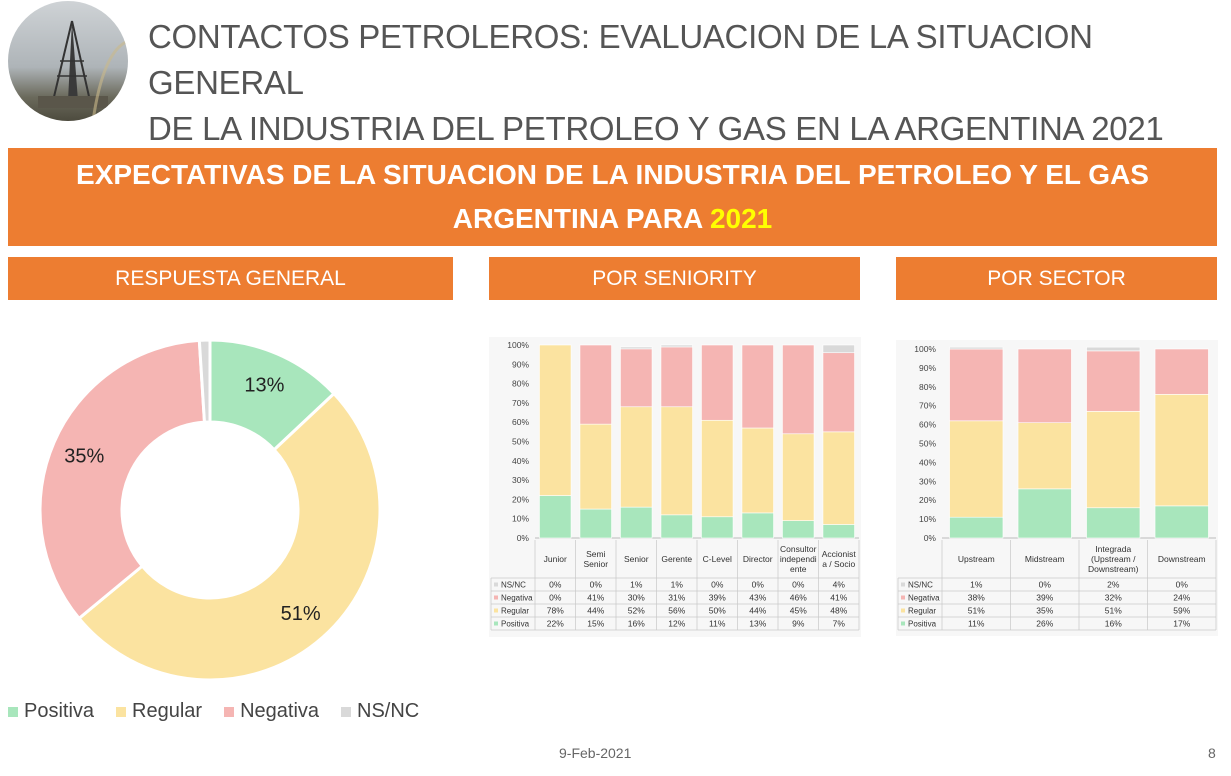 The image size is (1231, 776). What do you see at coordinates (229, 711) in the screenshot?
I see `legend-swatch-negativa` at bounding box center [229, 711].